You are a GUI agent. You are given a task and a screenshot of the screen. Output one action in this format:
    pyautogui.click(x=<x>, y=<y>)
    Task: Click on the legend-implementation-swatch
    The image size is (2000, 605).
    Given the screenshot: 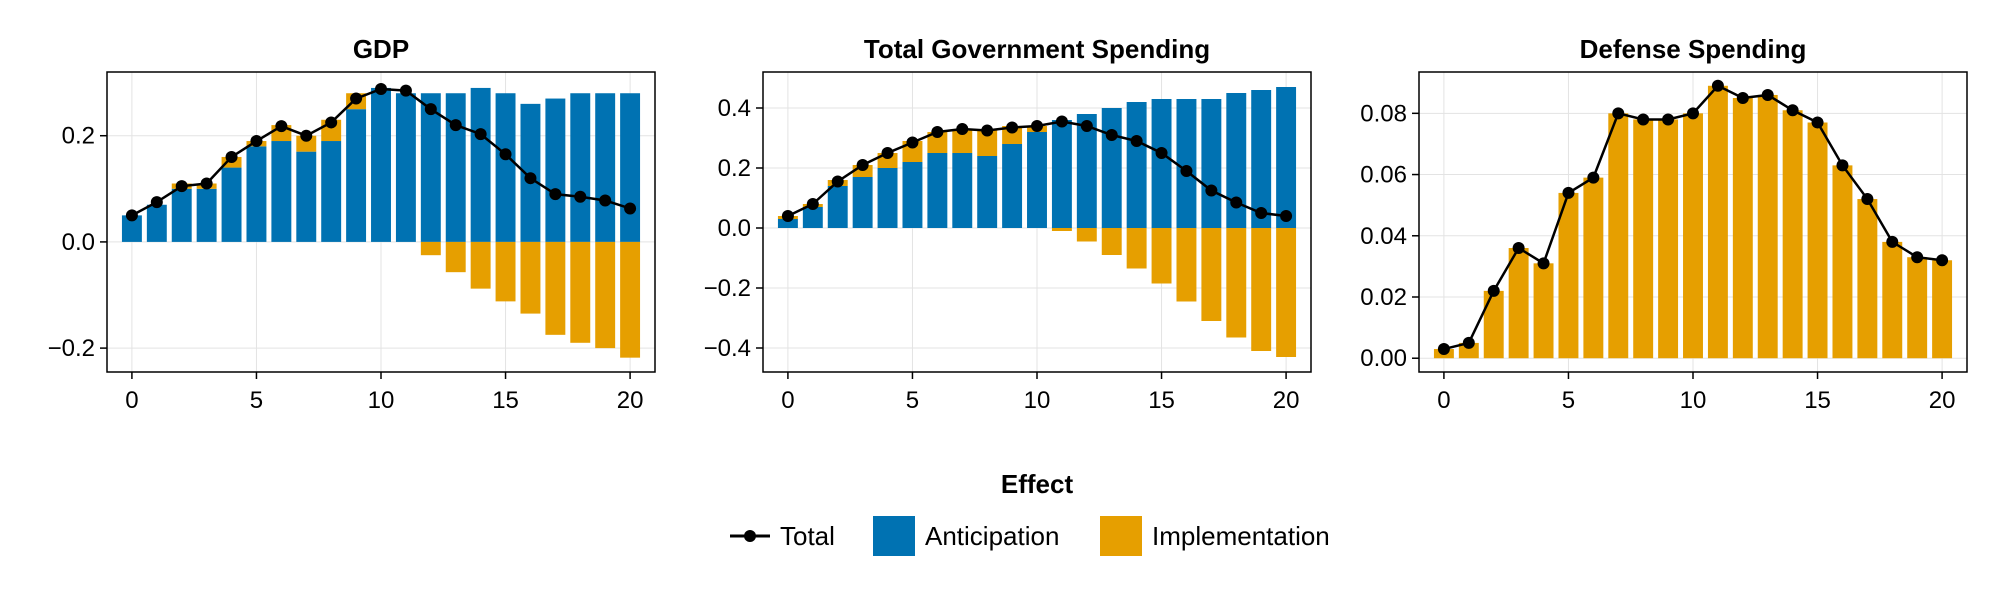 What is the action you would take?
    pyautogui.click(x=1121, y=536)
    